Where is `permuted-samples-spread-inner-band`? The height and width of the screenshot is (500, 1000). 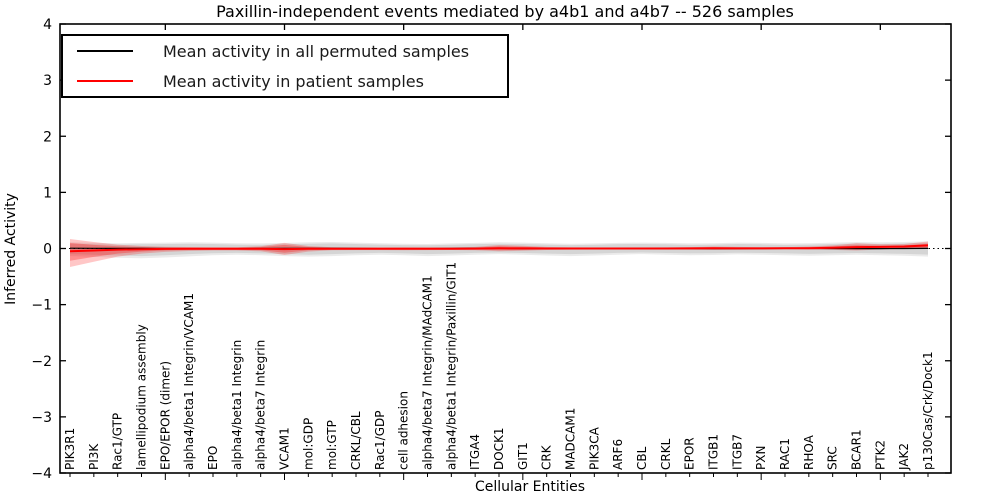
permuted-samples-spread-inner-band is located at coordinates (499, 249).